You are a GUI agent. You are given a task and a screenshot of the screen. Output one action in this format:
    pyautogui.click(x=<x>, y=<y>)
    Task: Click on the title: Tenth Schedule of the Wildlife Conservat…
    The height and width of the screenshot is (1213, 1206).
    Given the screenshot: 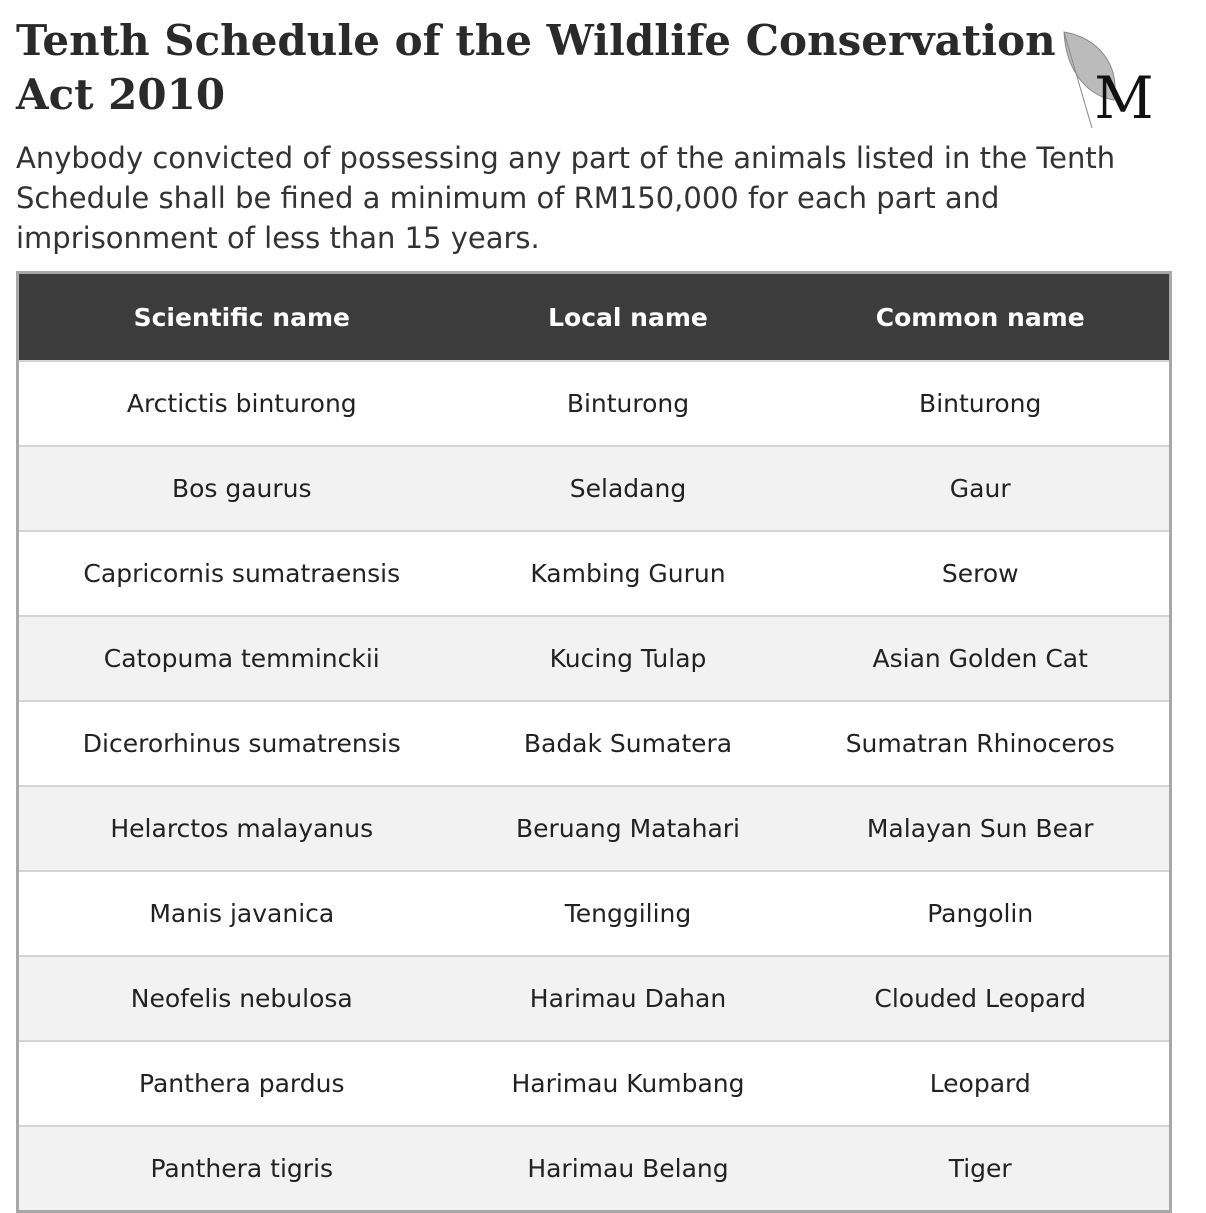 What is the action you would take?
    pyautogui.click(x=536, y=67)
    